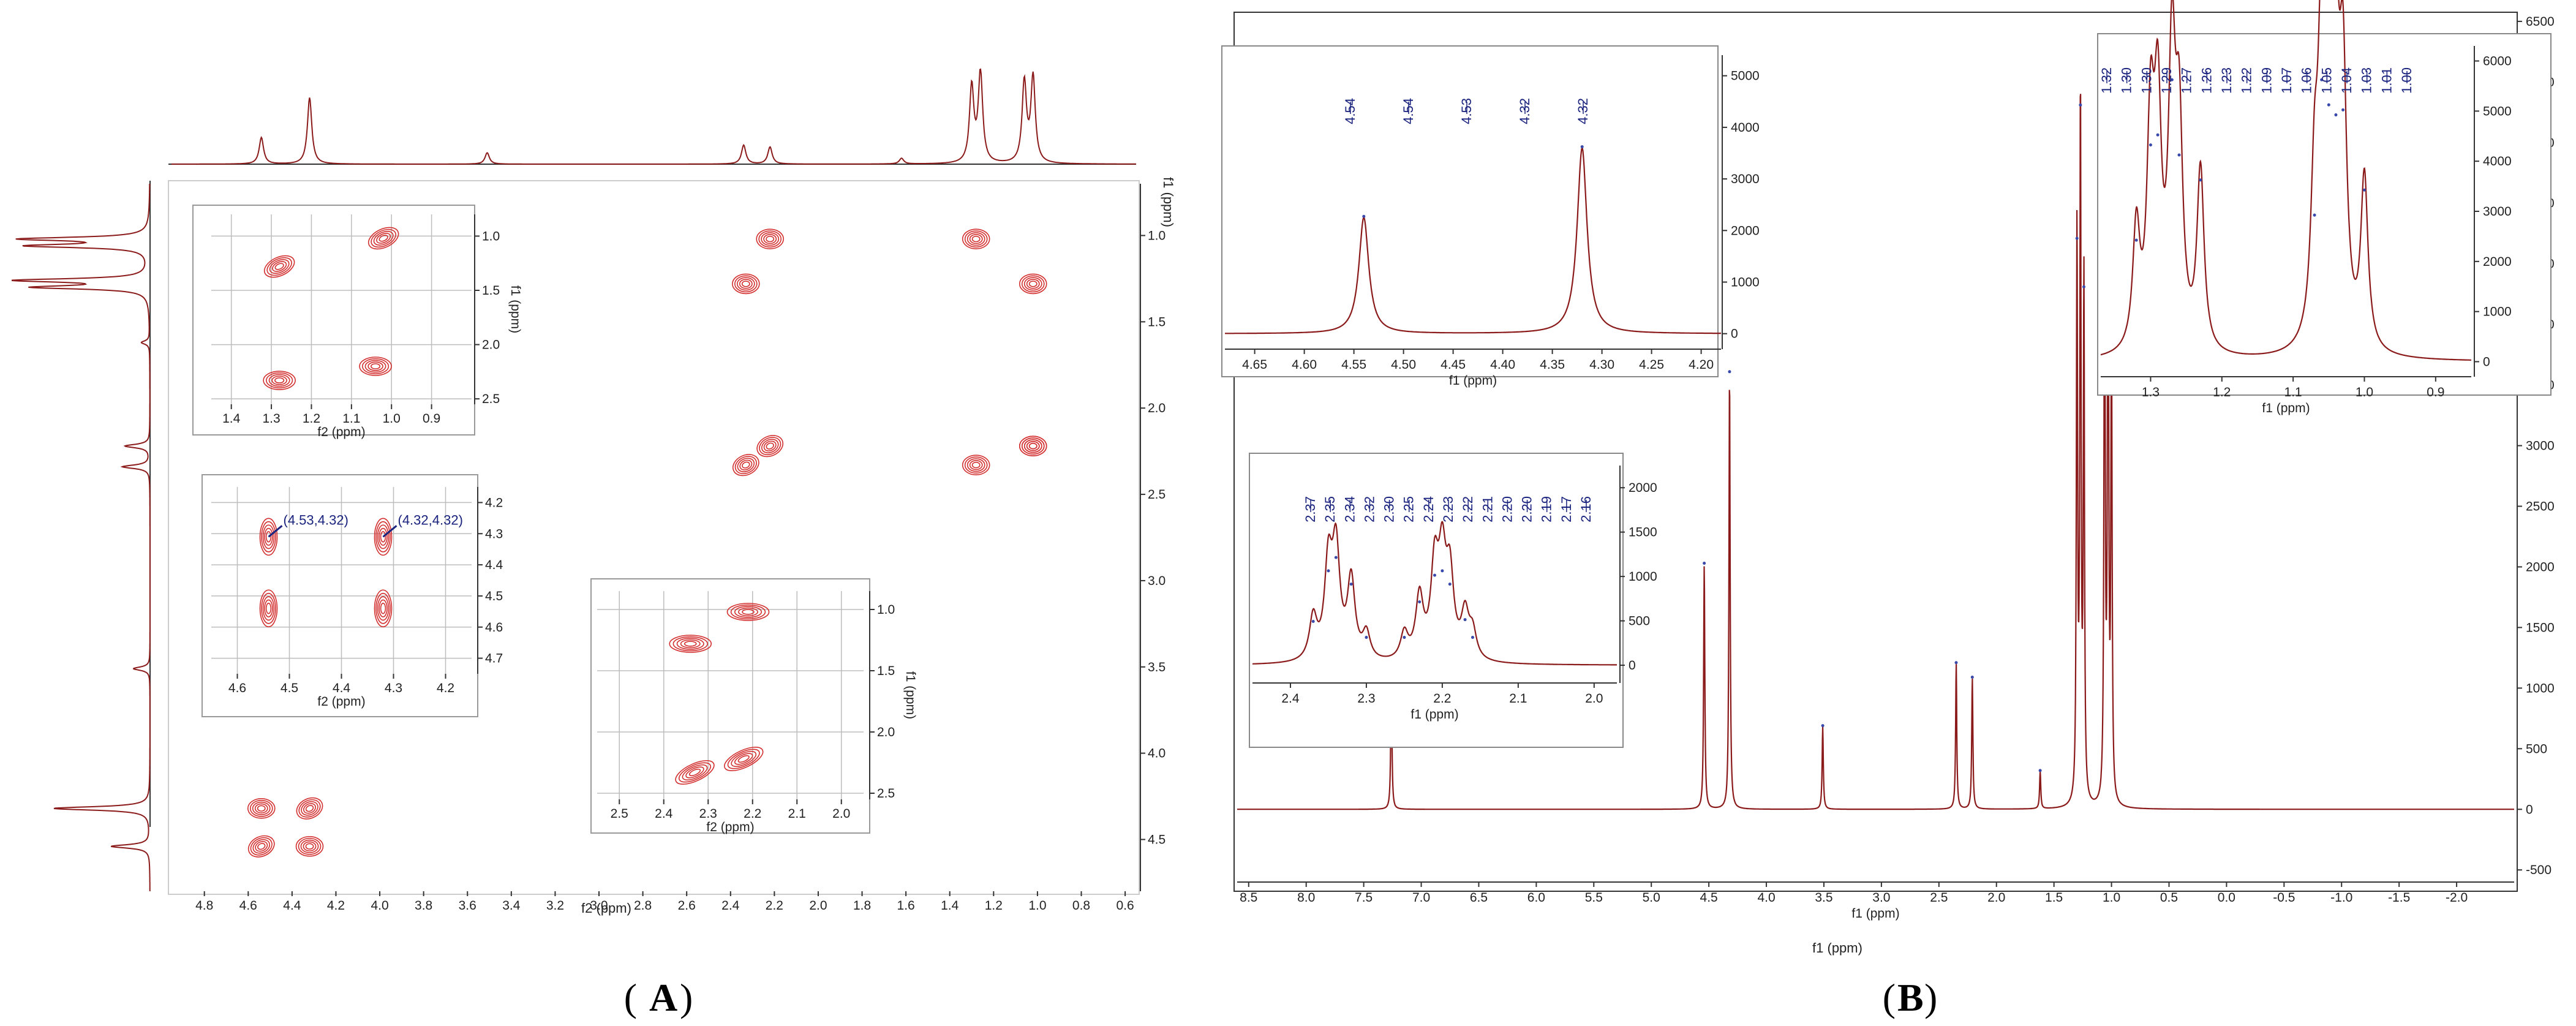 This screenshot has height=1026, width=2576. I want to click on x-tick-label: 4.0, so click(379, 906).